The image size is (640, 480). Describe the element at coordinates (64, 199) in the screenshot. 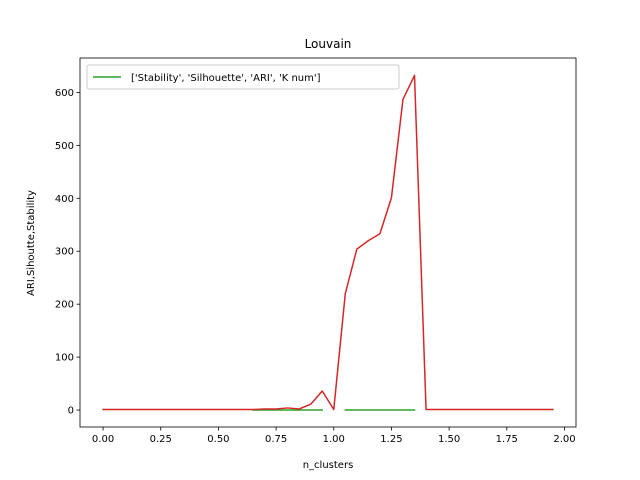

I see `y-tick-label: 400` at that location.